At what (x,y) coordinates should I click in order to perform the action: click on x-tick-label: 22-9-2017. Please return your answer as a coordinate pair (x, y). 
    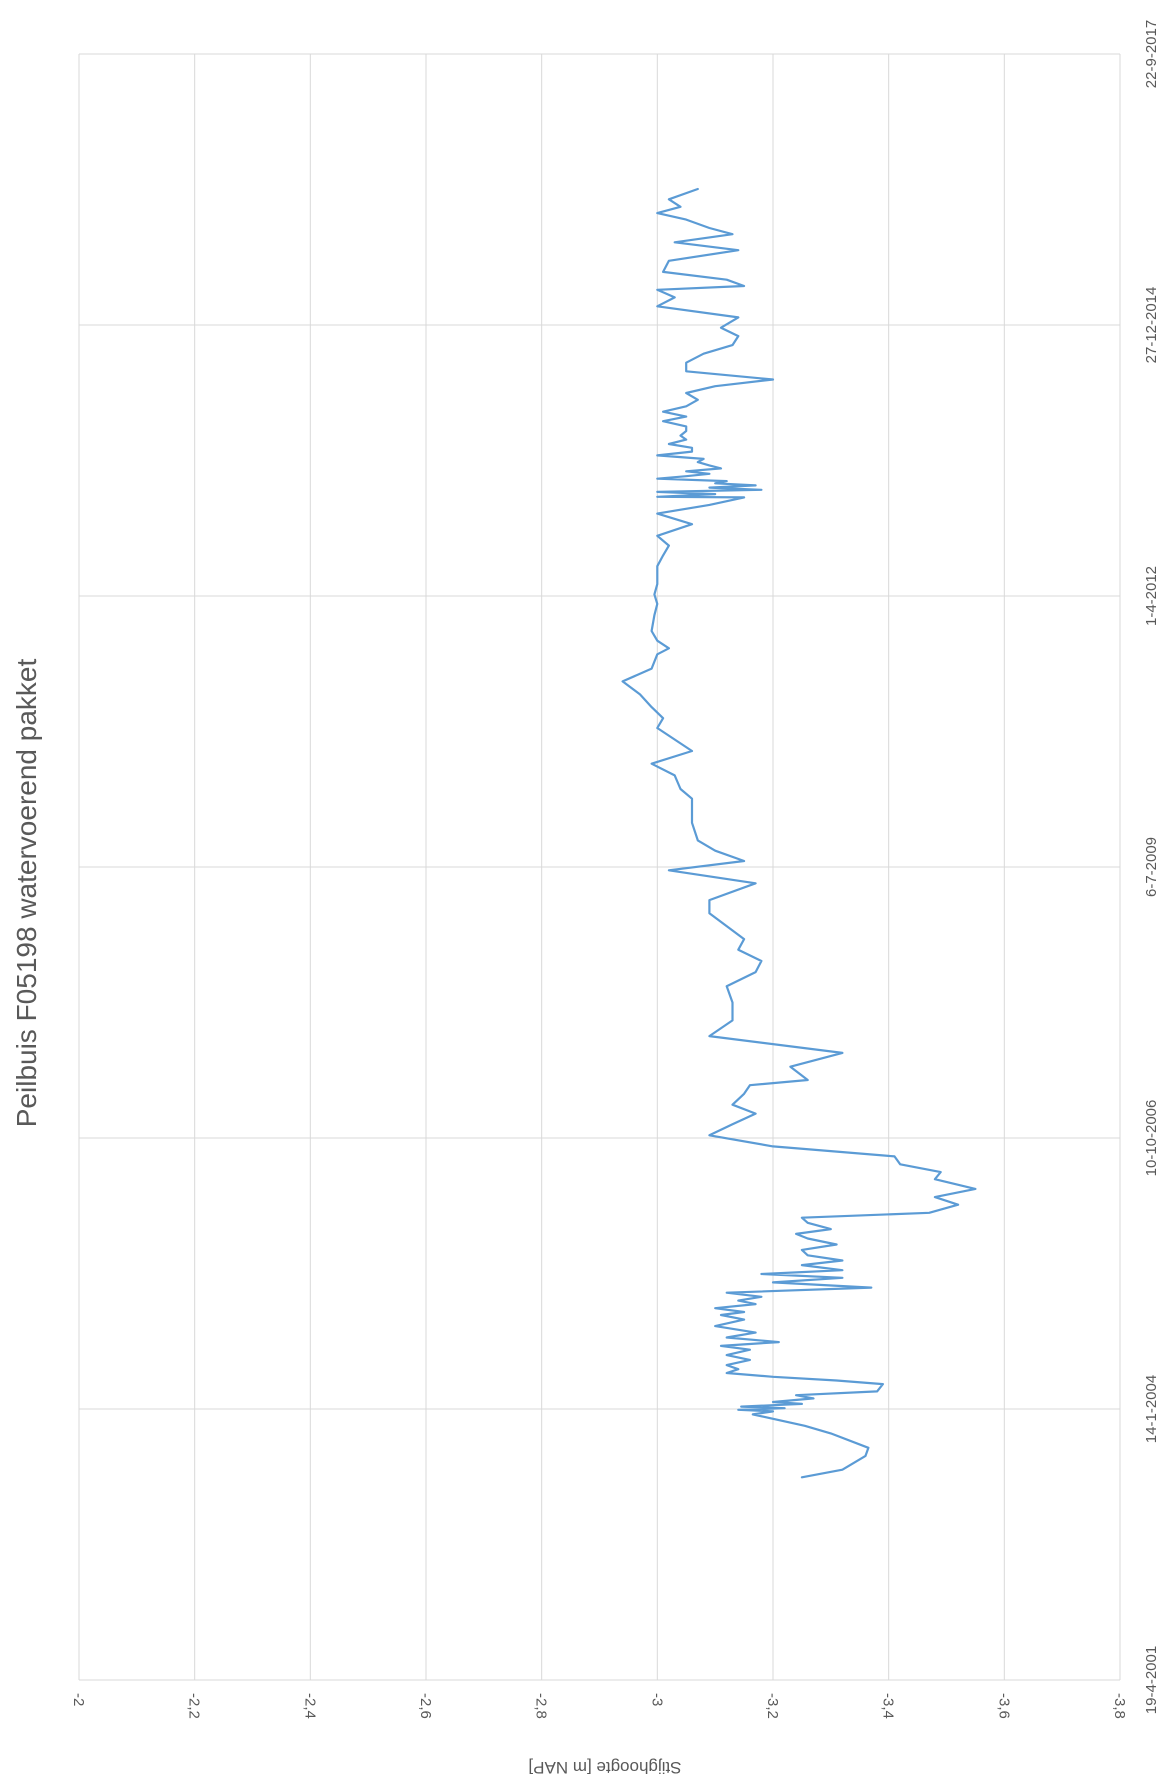
    Looking at the image, I should click on (1151, 54).